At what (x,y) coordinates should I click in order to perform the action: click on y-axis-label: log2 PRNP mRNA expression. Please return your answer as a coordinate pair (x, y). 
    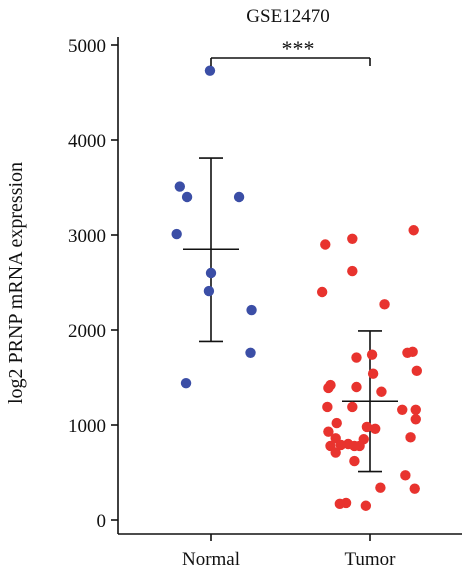
    Looking at the image, I should click on (16, 283).